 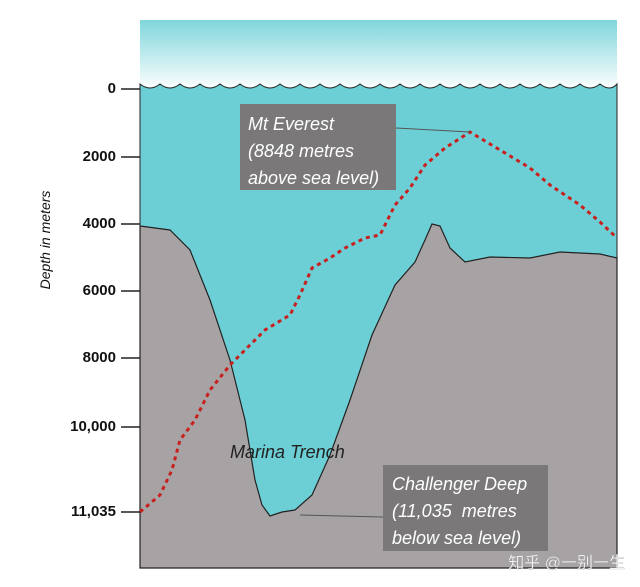 What do you see at coordinates (45, 240) in the screenshot?
I see `axis-label: Depth in meters` at bounding box center [45, 240].